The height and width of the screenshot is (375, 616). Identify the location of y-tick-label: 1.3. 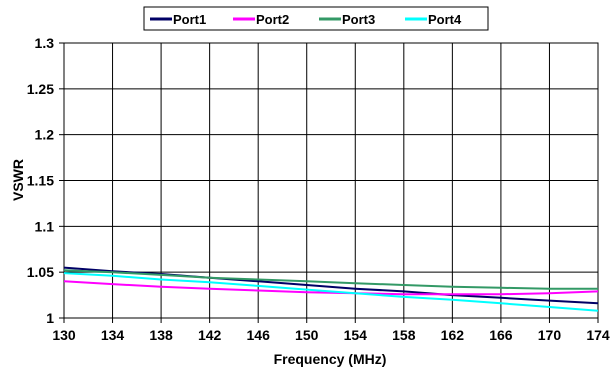
(45, 43).